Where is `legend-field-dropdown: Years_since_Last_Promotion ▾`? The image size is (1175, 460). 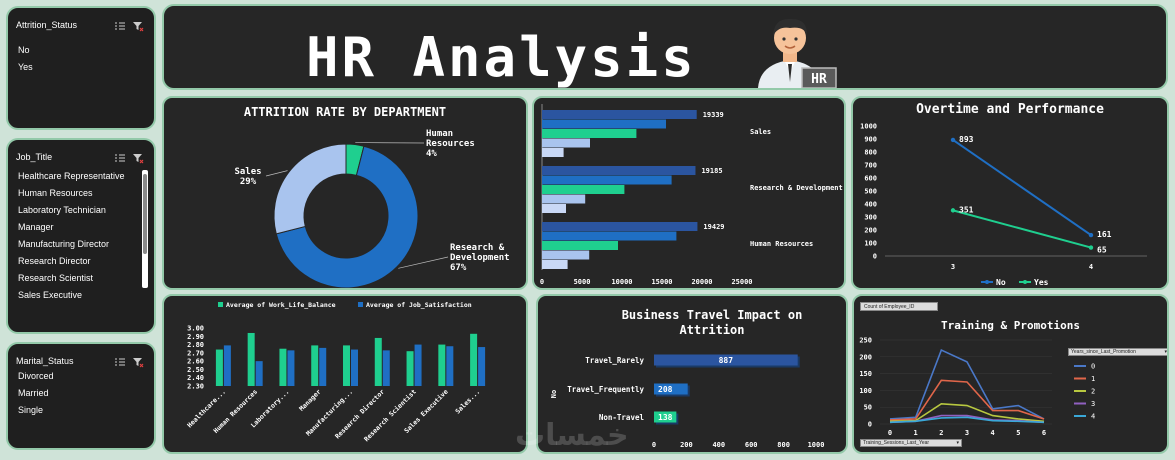 legend-field-dropdown: Years_since_Last_Promotion ▾ is located at coordinates (1117, 352).